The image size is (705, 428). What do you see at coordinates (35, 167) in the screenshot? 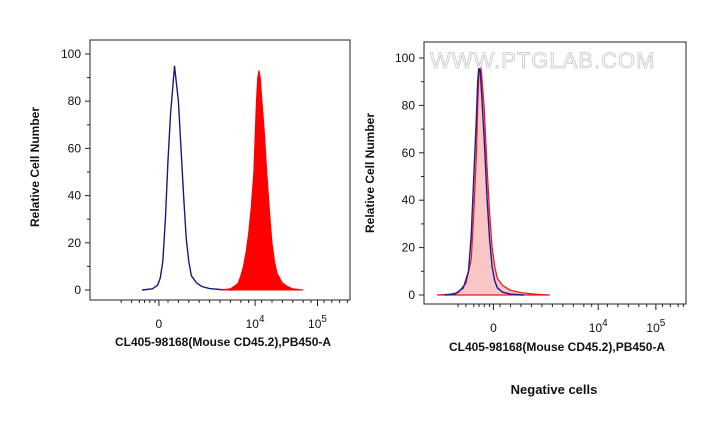
I see `left-y-axis-label: Relative Cell Number` at bounding box center [35, 167].